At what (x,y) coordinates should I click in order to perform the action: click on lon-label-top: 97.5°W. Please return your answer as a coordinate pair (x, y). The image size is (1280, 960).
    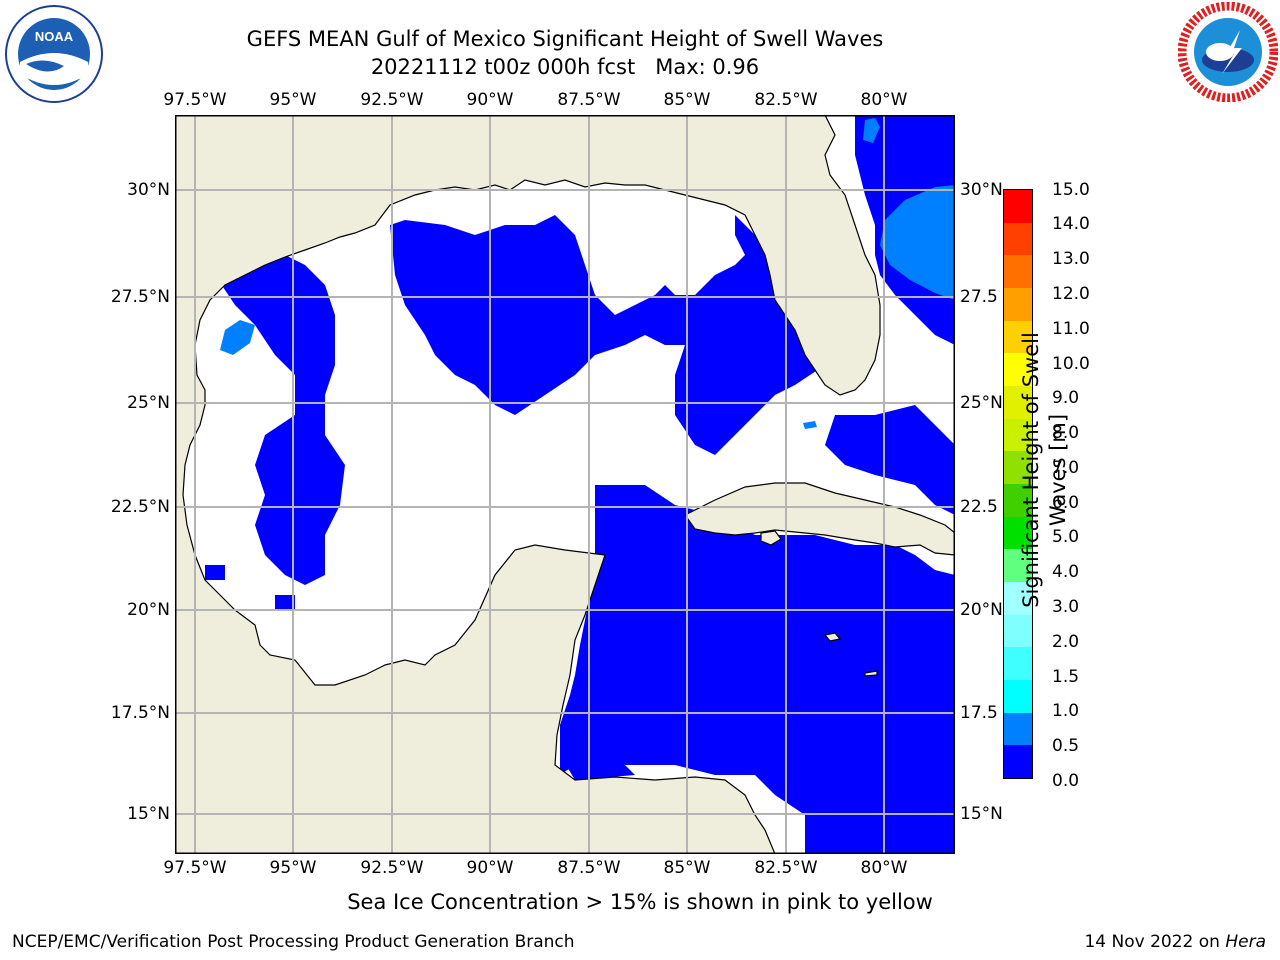
    Looking at the image, I should click on (195, 100).